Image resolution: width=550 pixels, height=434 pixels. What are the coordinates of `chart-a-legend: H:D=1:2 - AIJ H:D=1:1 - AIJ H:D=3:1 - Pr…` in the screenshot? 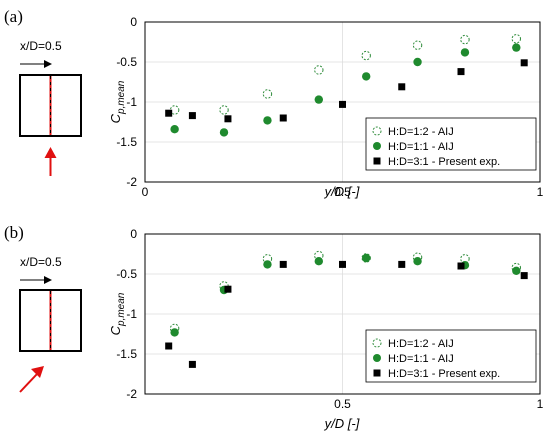 It's located at (451, 144).